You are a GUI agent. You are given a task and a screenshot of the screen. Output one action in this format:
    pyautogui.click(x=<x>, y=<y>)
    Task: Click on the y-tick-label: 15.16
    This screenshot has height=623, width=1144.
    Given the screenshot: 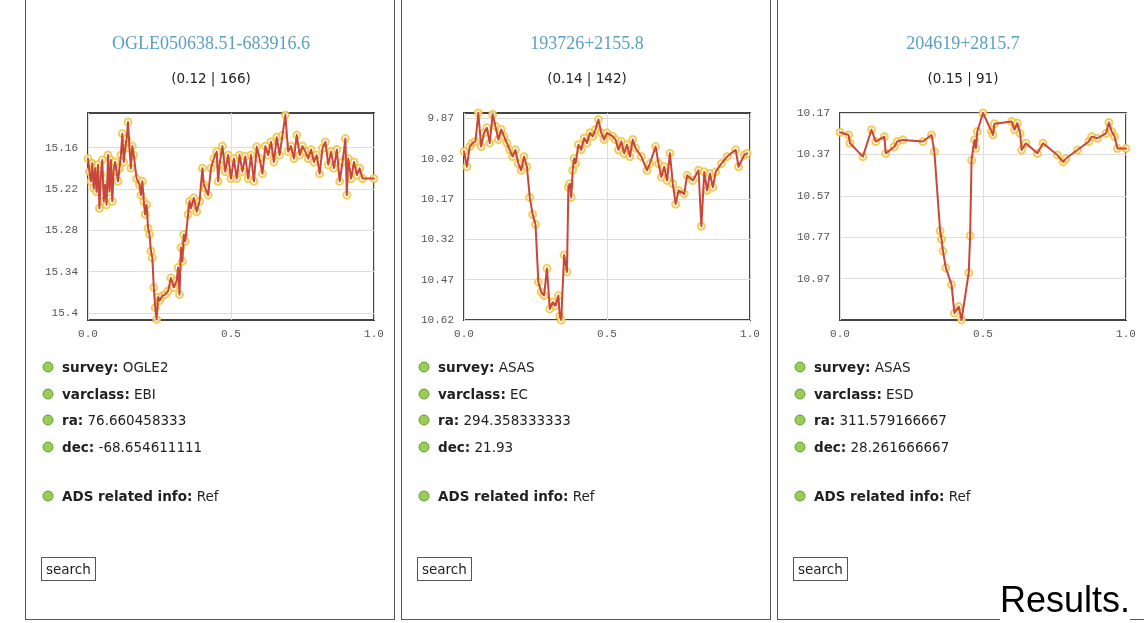 What is the action you would take?
    pyautogui.click(x=61, y=147)
    